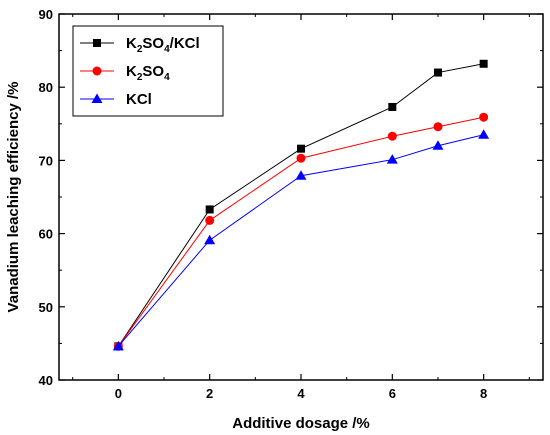 Image resolution: width=550 pixels, height=435 pixels. Describe the element at coordinates (46, 160) in the screenshot. I see `y-tick-label: 70` at that location.